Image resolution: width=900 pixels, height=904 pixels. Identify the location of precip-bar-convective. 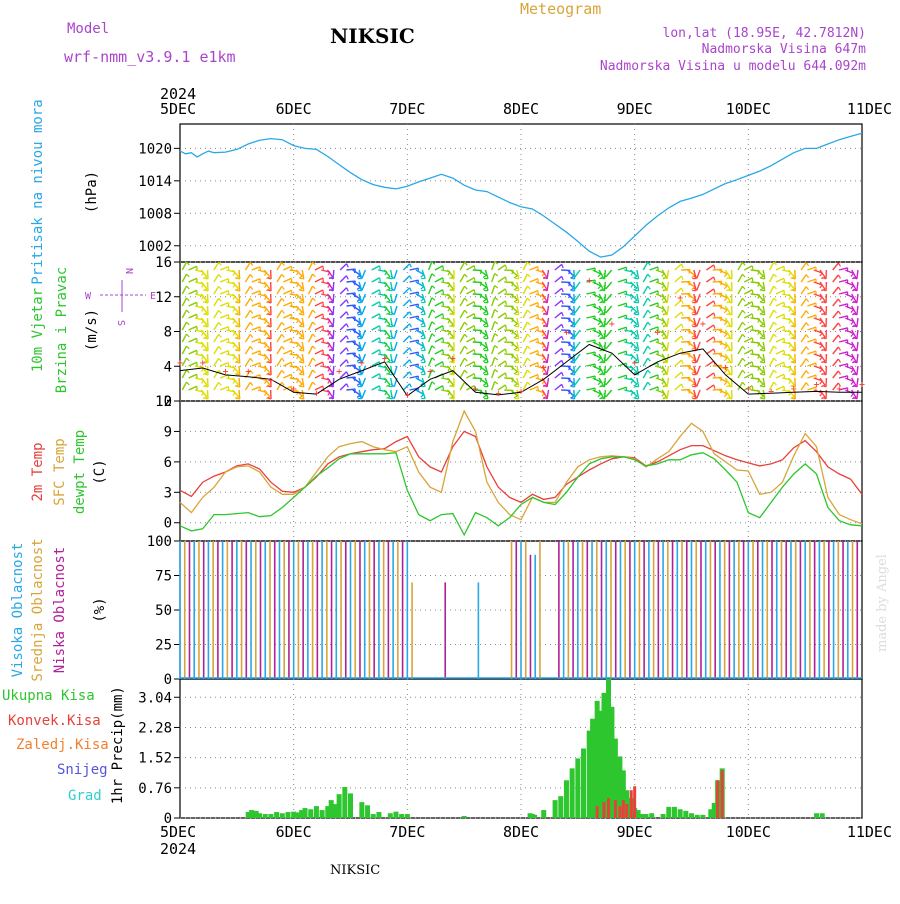
(615, 809).